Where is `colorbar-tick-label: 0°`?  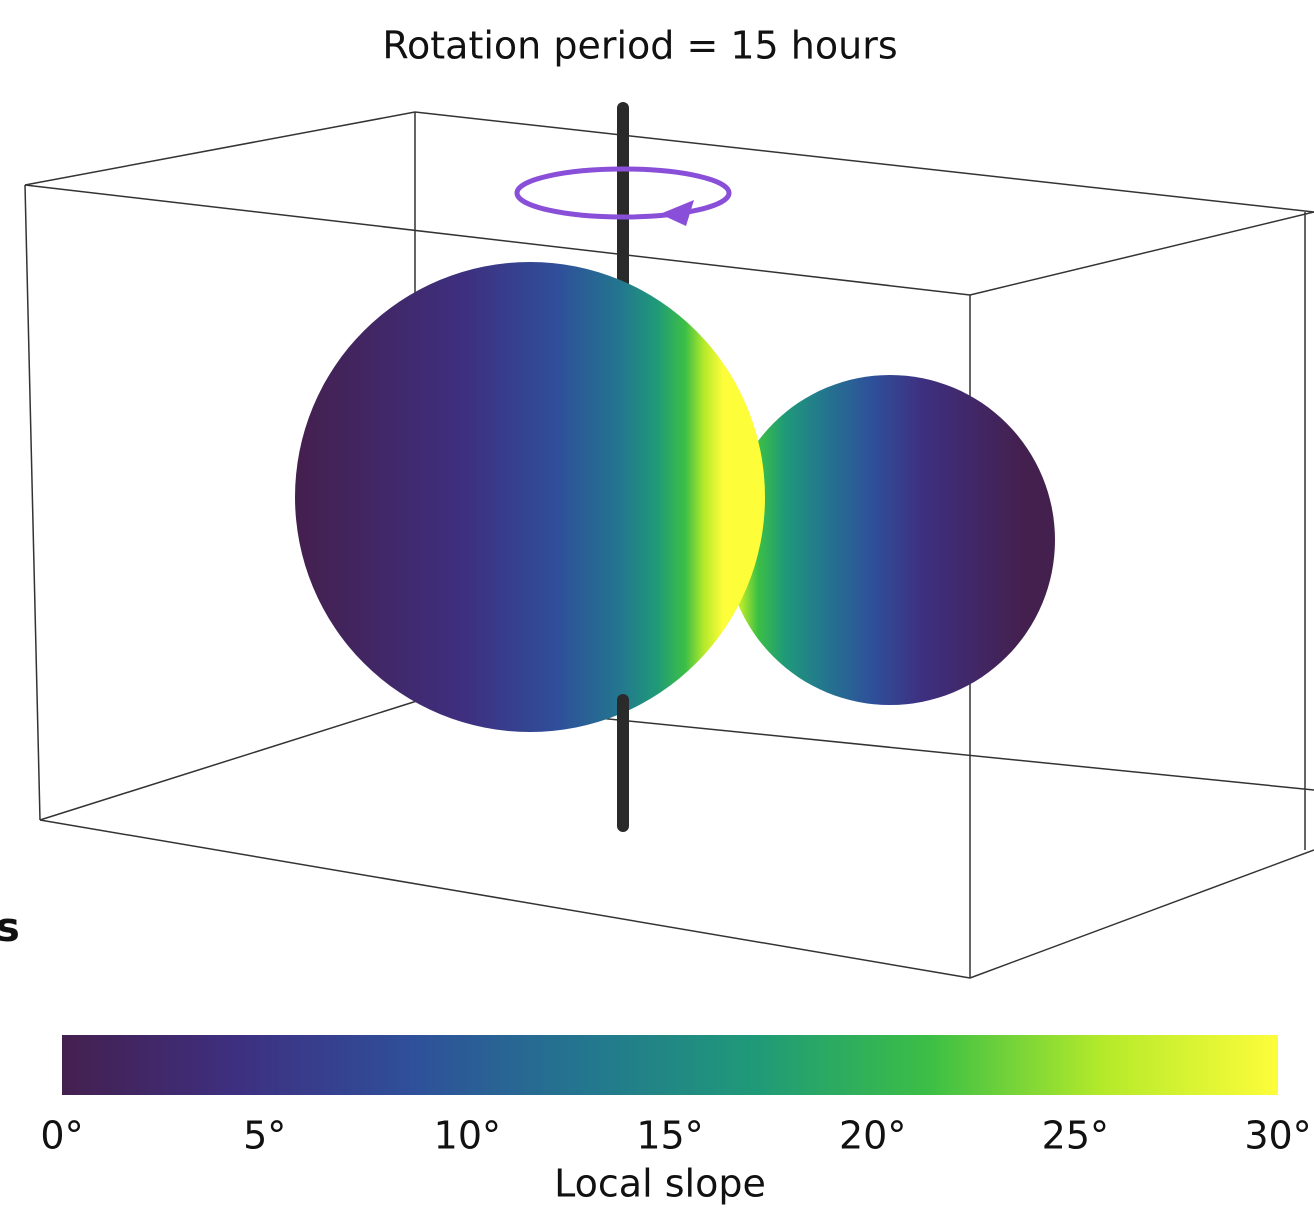
colorbar-tick-label: 0° is located at coordinates (61, 1136).